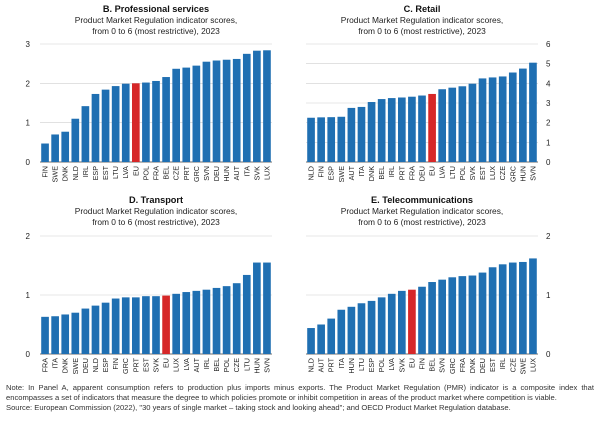 The width and height of the screenshot is (600, 431). What do you see at coordinates (85, 171) in the screenshot?
I see `x-tick-label: IRL` at bounding box center [85, 171].